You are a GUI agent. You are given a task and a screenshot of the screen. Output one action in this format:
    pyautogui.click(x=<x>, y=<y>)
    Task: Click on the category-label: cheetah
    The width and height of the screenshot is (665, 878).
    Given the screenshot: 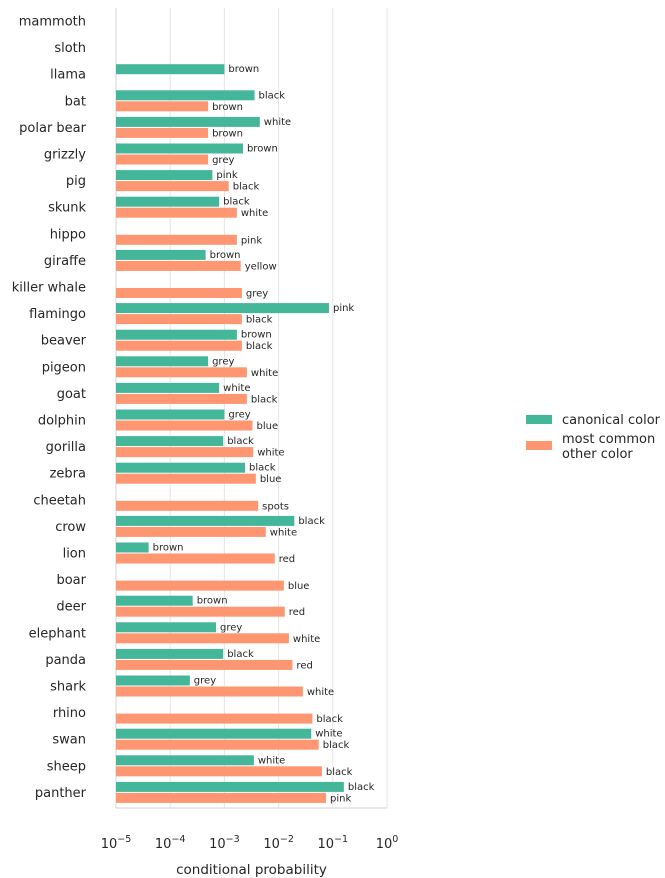 What is the action you would take?
    pyautogui.click(x=59, y=500)
    